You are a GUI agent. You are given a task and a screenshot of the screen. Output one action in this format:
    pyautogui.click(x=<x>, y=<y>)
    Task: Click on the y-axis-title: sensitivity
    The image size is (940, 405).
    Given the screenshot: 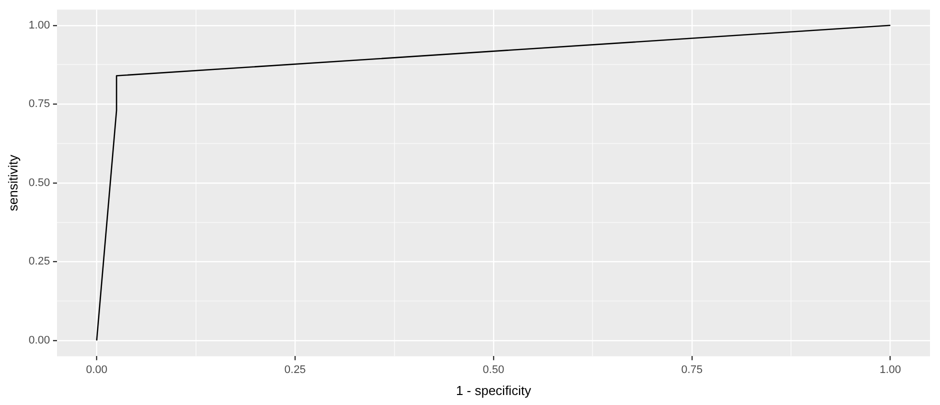 What is the action you would take?
    pyautogui.click(x=12, y=183)
    